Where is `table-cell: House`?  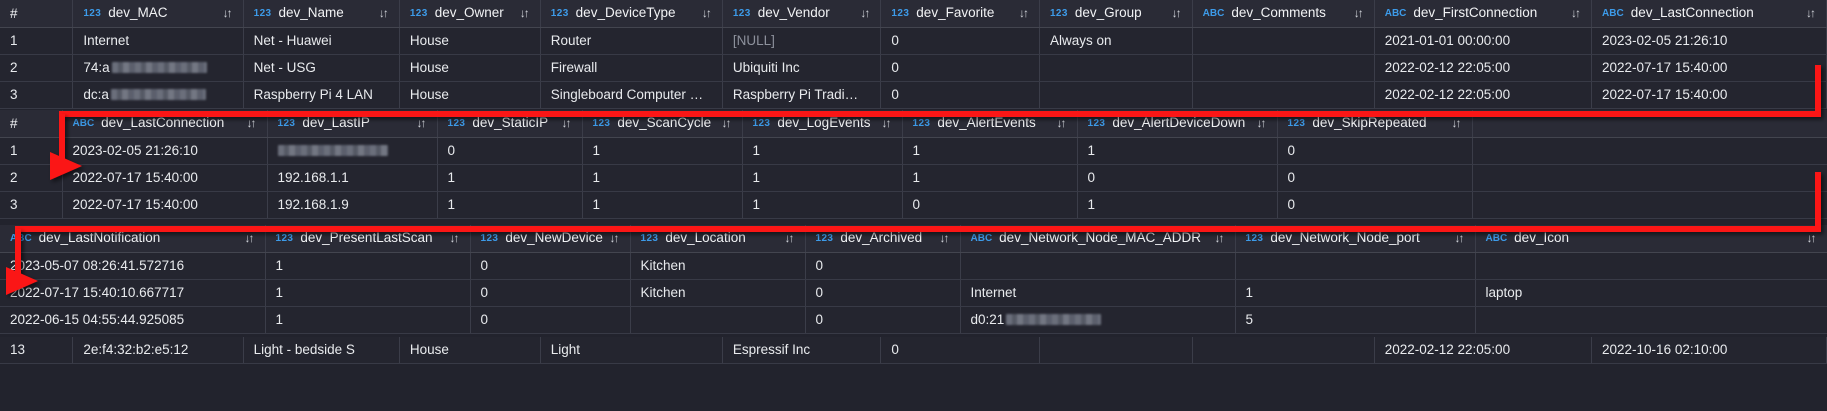
table-cell: House is located at coordinates (470, 95).